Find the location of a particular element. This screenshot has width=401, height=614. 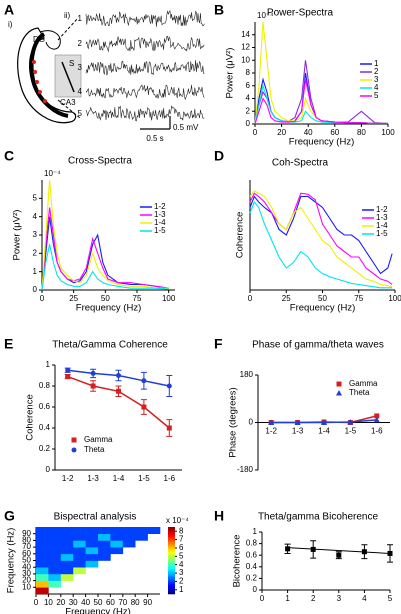

y-tick-label: 70 is located at coordinates (26, 546).